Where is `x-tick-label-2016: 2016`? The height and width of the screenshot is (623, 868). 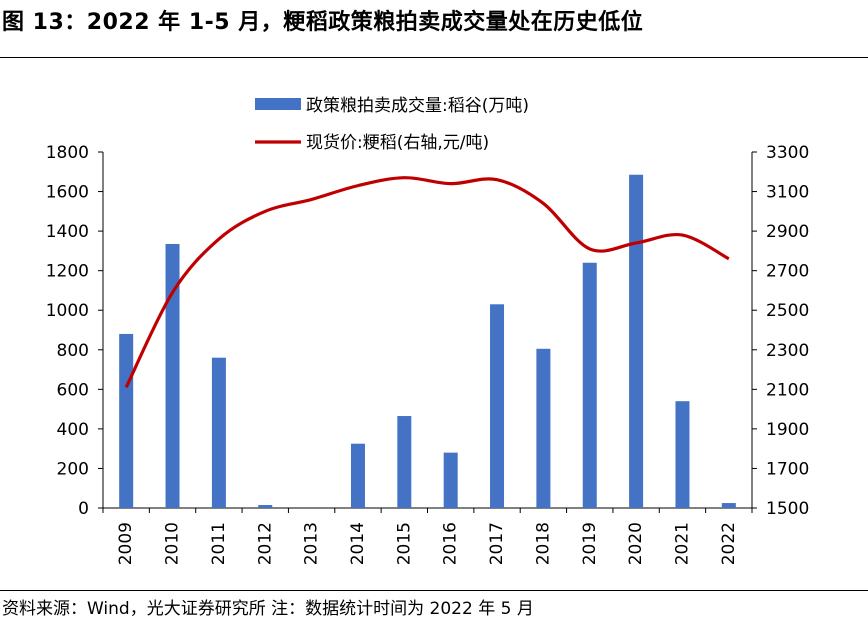 x-tick-label-2016: 2016 is located at coordinates (451, 543).